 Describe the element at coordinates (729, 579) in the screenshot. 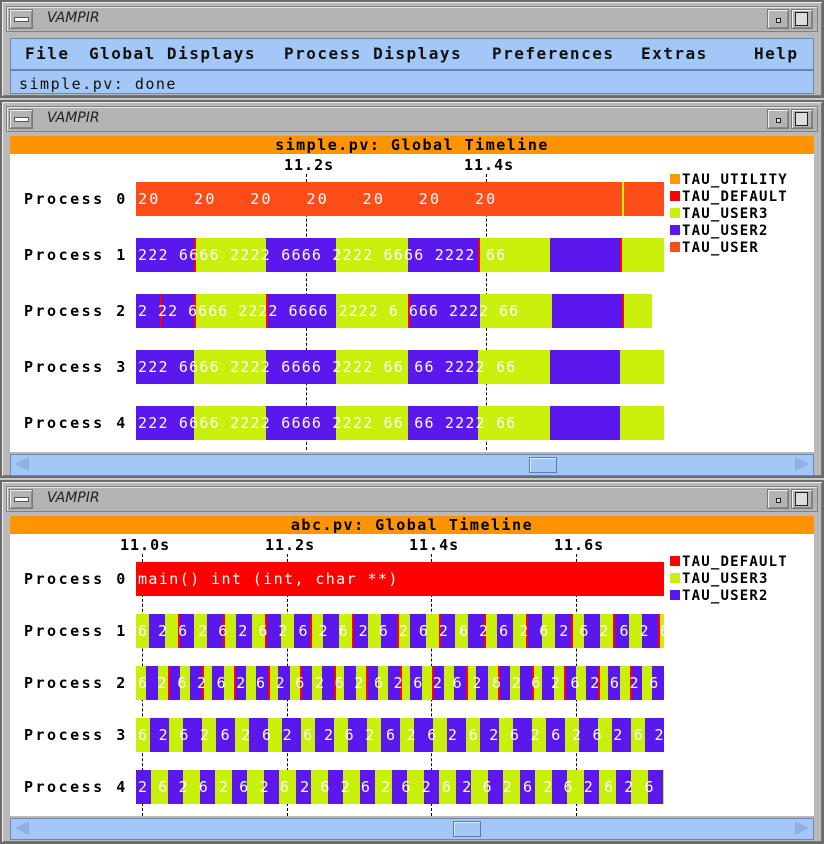

I see `legend-item: TAU_USER3` at that location.